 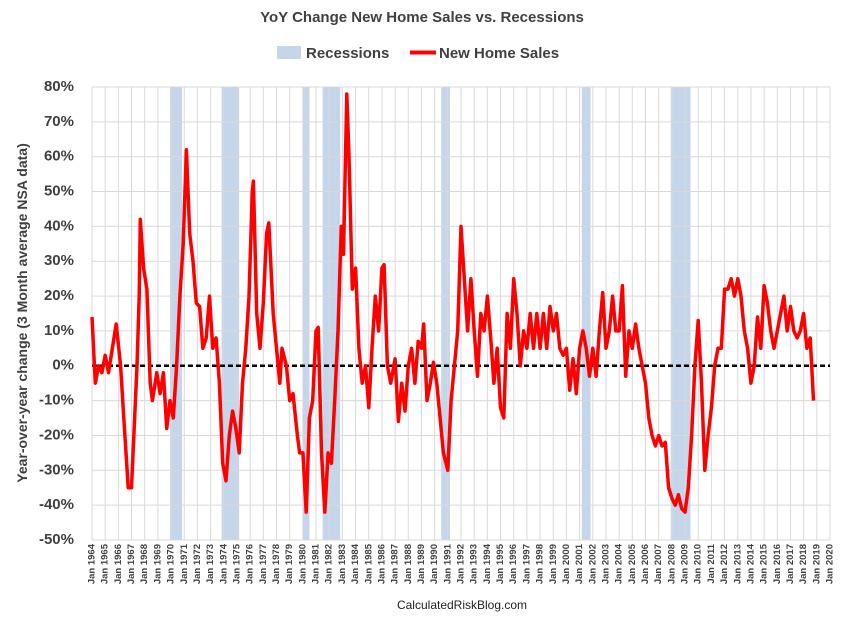 What do you see at coordinates (59, 156) in the screenshot?
I see `y-tick-label: 60%` at bounding box center [59, 156].